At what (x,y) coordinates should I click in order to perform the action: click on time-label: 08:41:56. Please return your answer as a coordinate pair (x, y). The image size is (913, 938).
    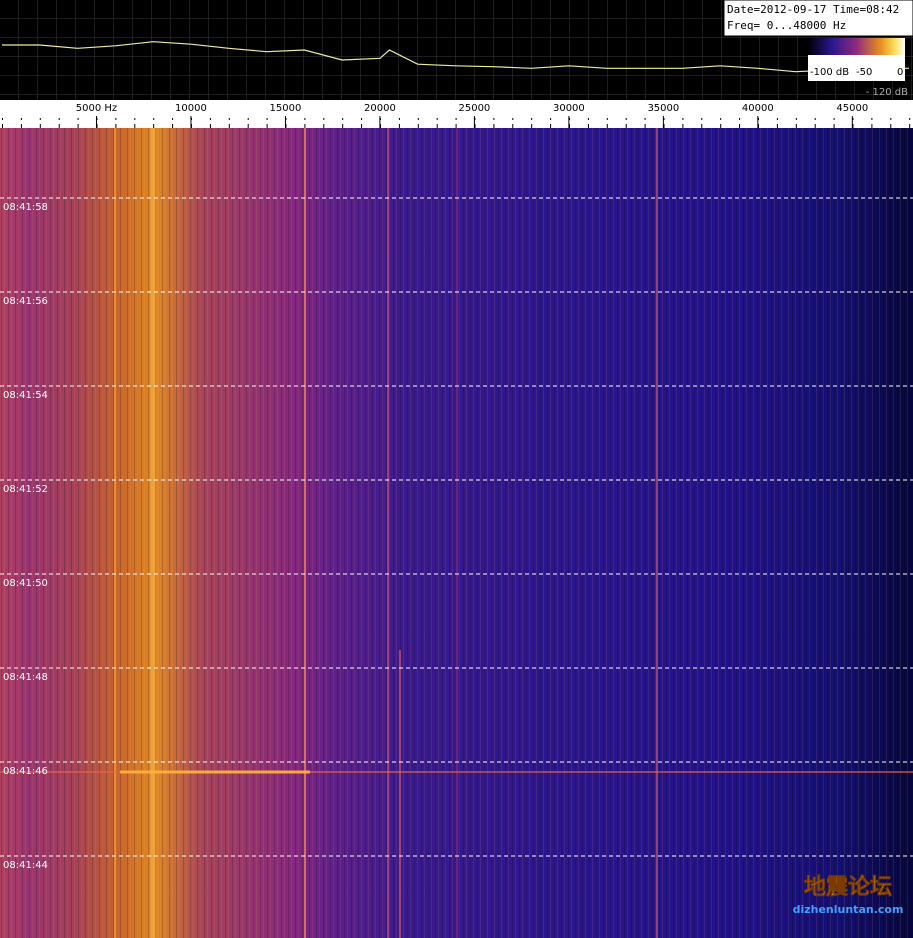
    Looking at the image, I should click on (25, 301).